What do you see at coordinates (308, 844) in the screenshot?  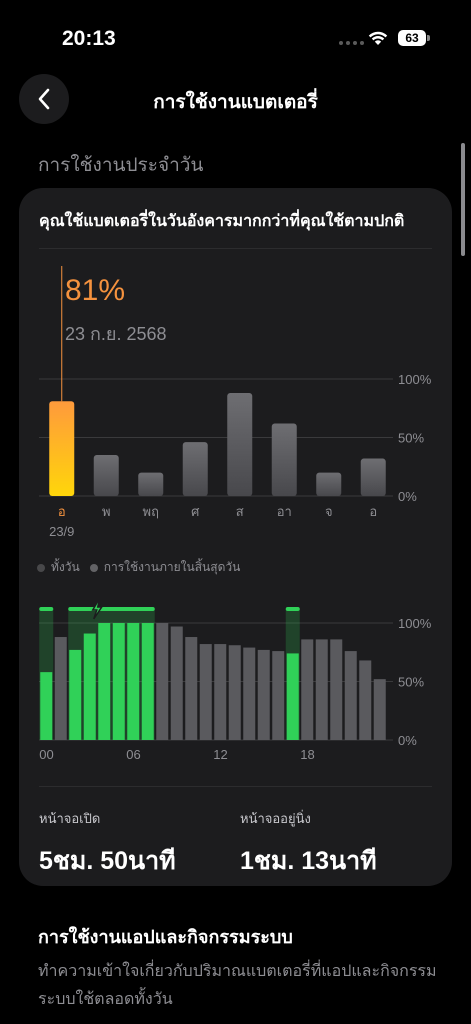 I see `screen-idle-stat: หน้าจออยู่นิ่ง 1ชม. 13นาที` at bounding box center [308, 844].